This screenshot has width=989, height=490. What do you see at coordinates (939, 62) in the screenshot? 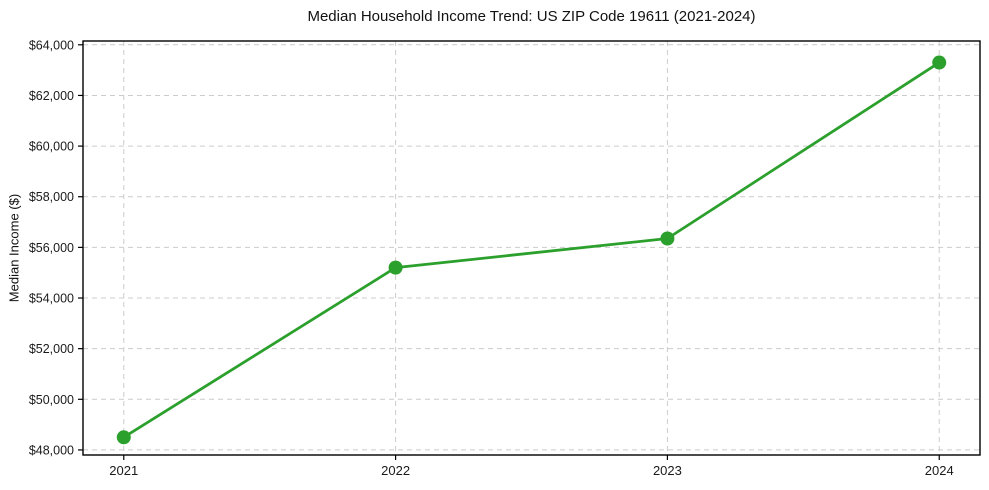
I see `data-point-2024` at bounding box center [939, 62].